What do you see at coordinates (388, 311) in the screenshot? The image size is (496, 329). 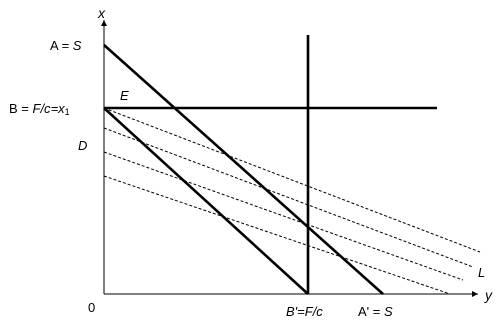 I see `label-Aprime-var: S` at bounding box center [388, 311].